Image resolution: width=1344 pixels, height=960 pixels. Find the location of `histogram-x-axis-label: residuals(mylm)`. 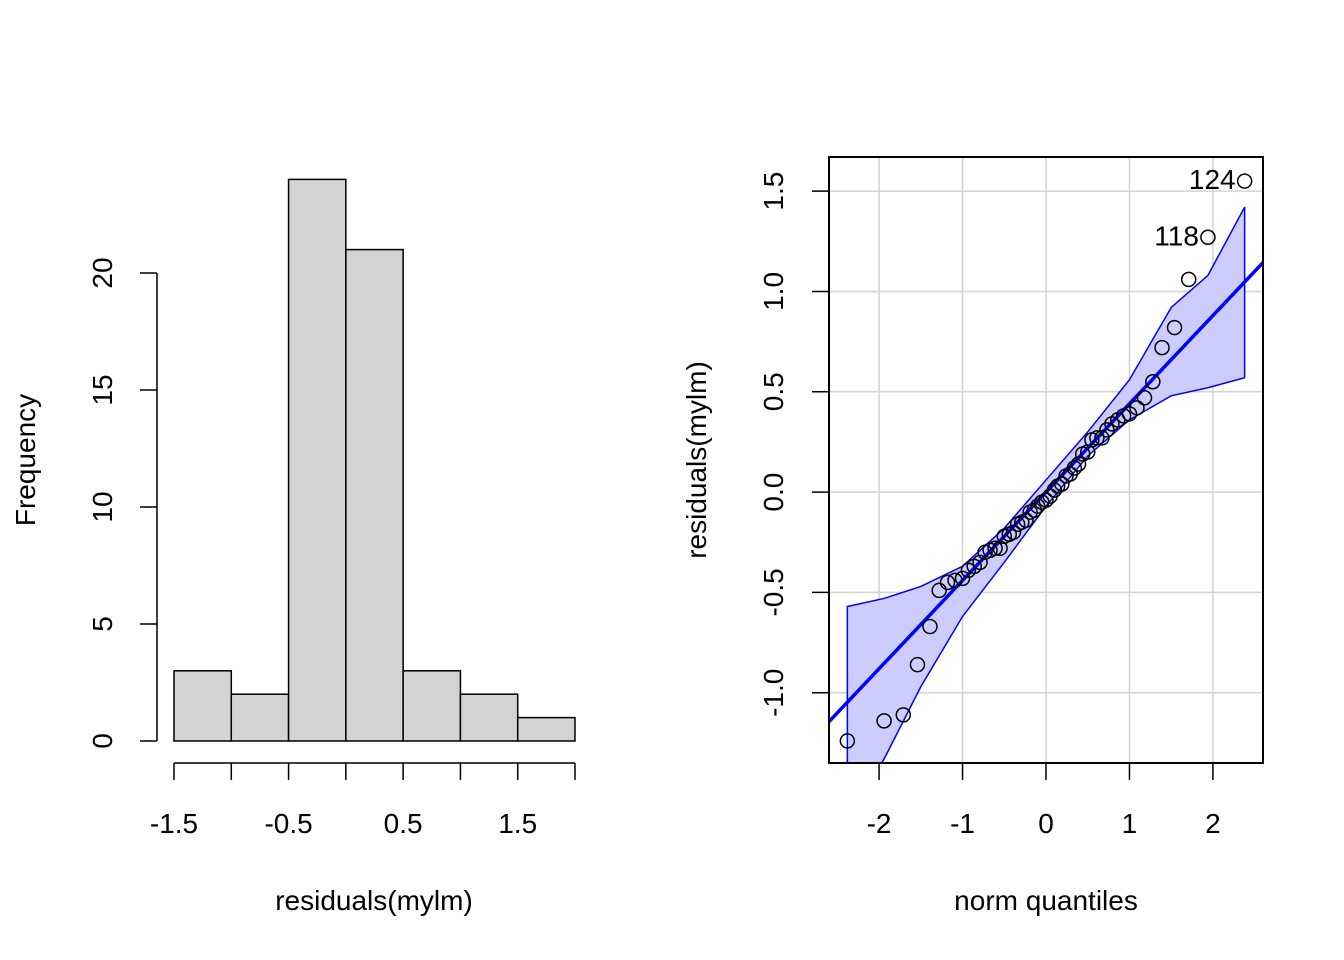

histogram-x-axis-label: residuals(mylm) is located at coordinates (374, 900).